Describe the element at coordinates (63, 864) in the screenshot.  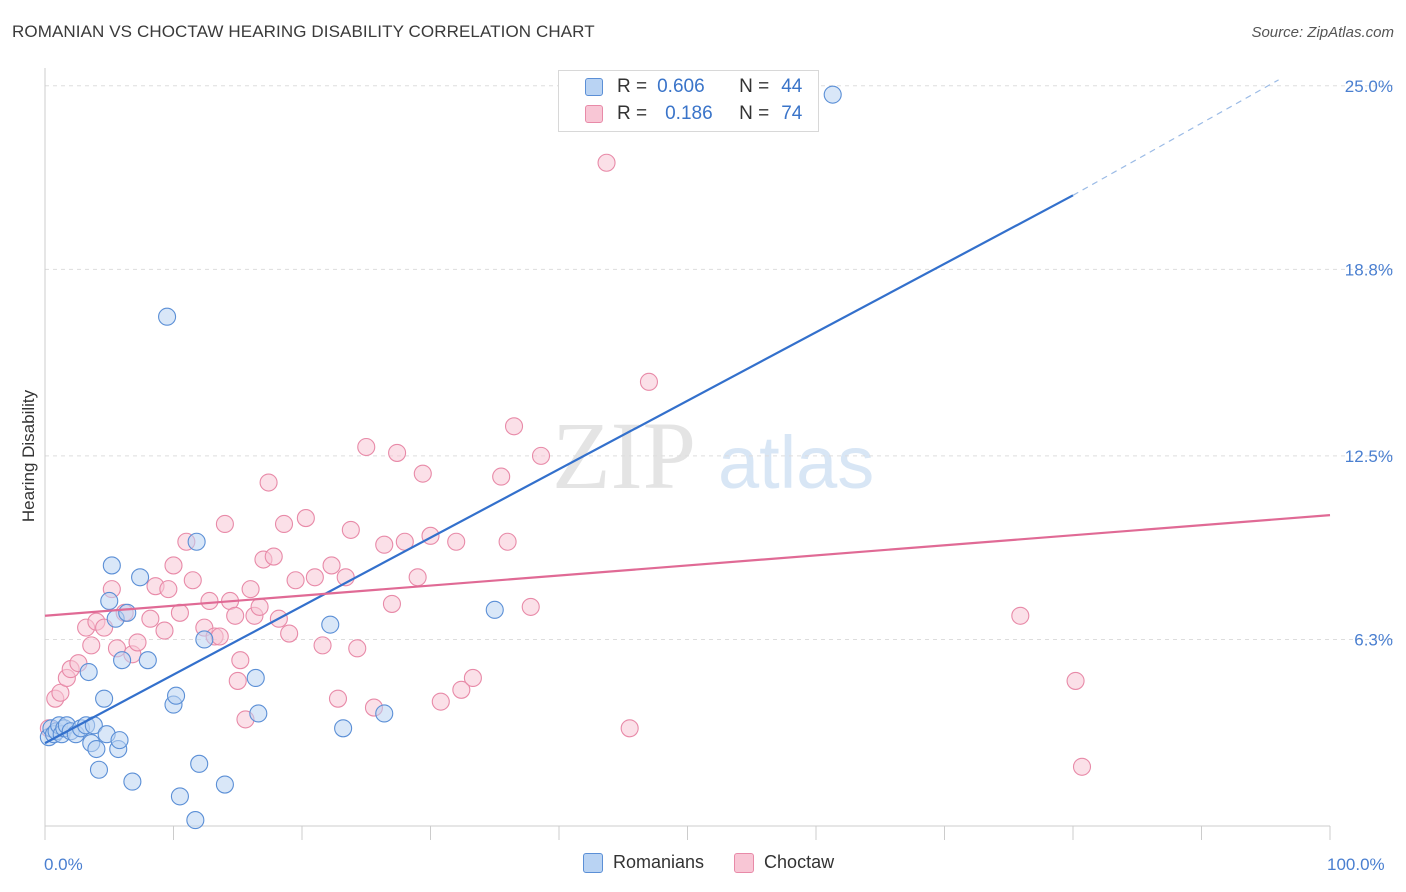
I see `x-tick-label-min: 0.0%` at that location.